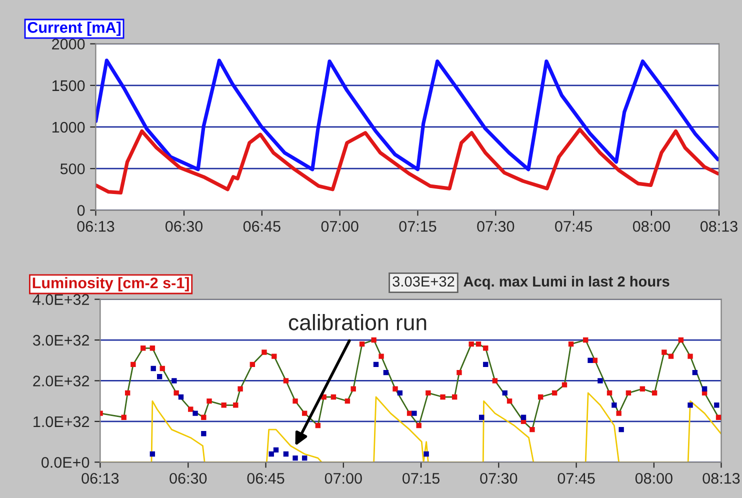 This screenshot has width=742, height=498. I want to click on chart-title: Luminosity [cm-2 s-1], so click(110, 284).